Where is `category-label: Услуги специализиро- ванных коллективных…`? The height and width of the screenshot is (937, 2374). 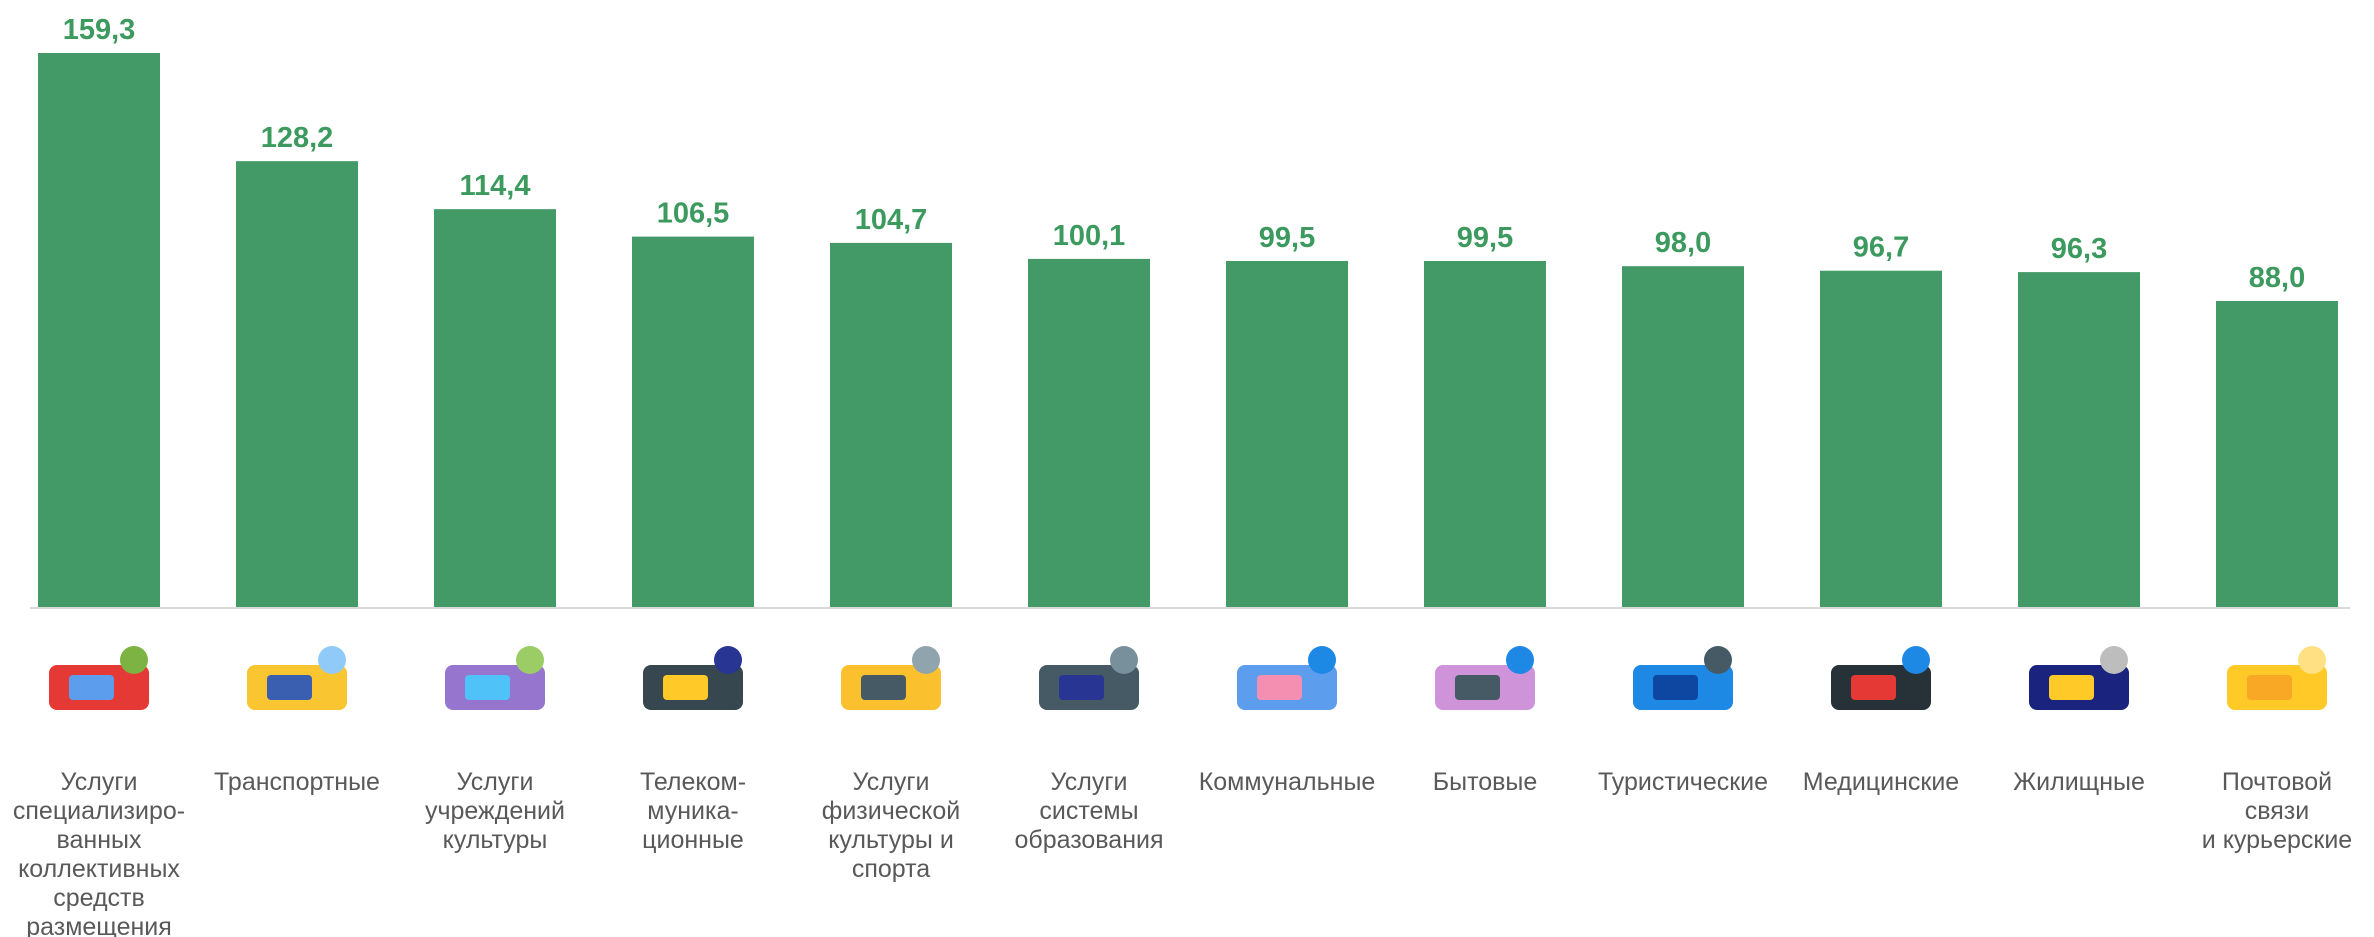 category-label: Услуги специализиро- ванных коллективных… is located at coordinates (99, 852).